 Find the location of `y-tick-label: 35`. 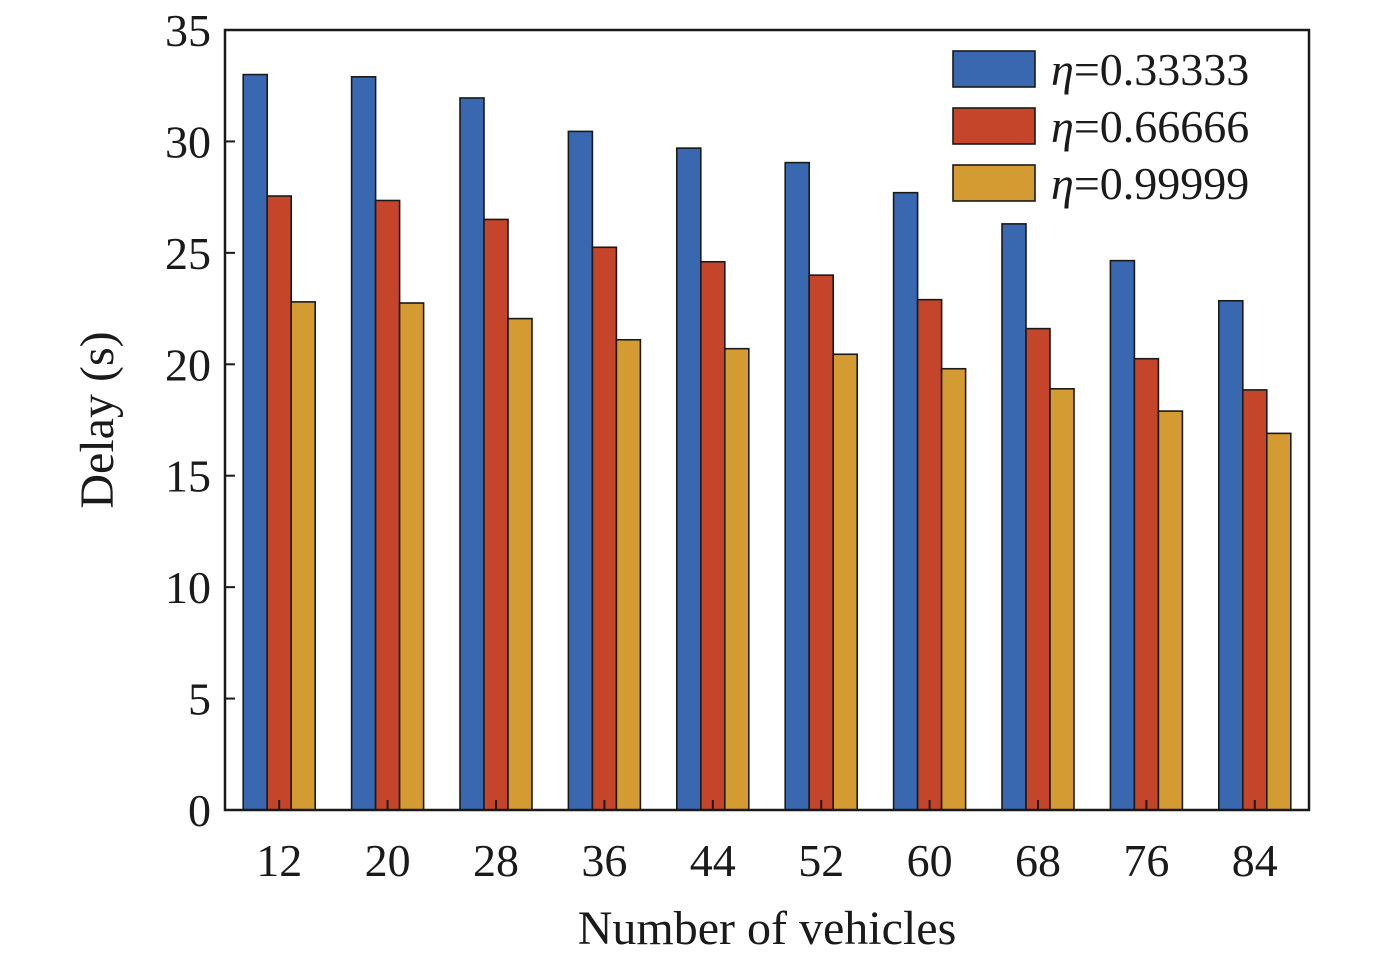

y-tick-label: 35 is located at coordinates (188, 30).